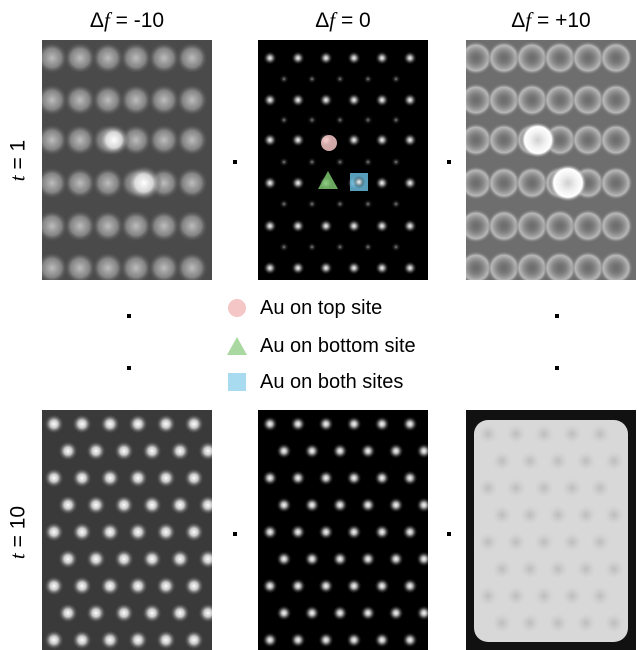 This screenshot has width=637, height=650. Describe the element at coordinates (144, 183) in the screenshot. I see `bright-spot` at that location.